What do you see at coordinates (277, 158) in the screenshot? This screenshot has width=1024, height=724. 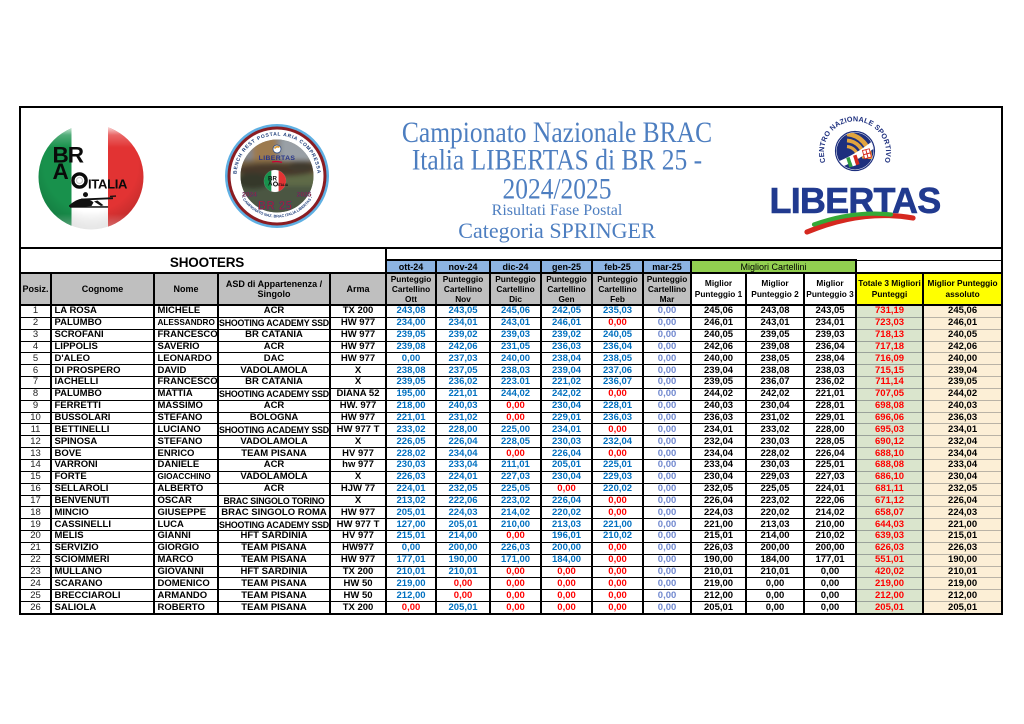 I see `svg-text: LIBERTAS` at bounding box center [277, 158].